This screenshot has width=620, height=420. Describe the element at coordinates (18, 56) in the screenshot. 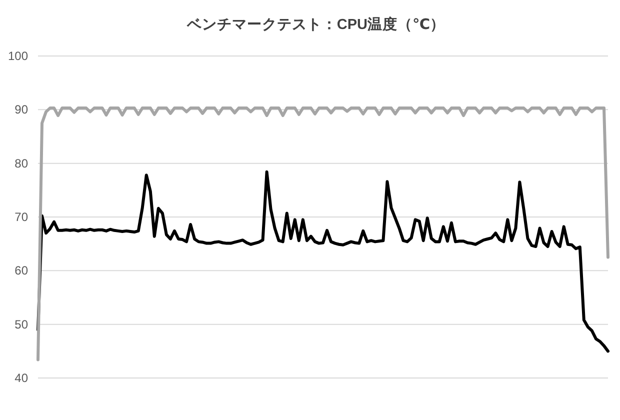

I see `y-tick-label: 100` at that location.